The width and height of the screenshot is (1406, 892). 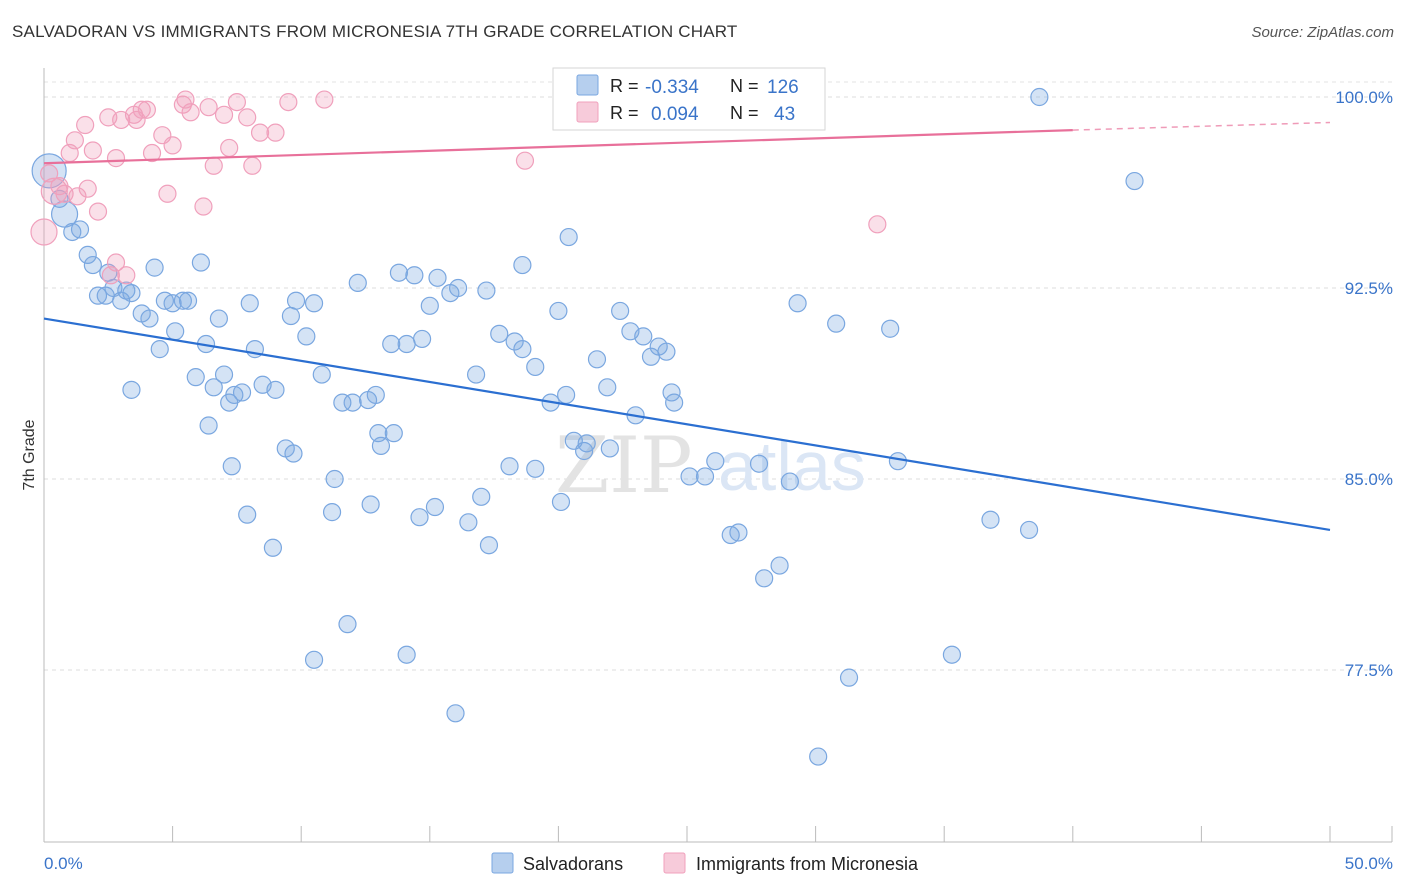 I want to click on legend-n-label-1: N =, so click(x=744, y=113).